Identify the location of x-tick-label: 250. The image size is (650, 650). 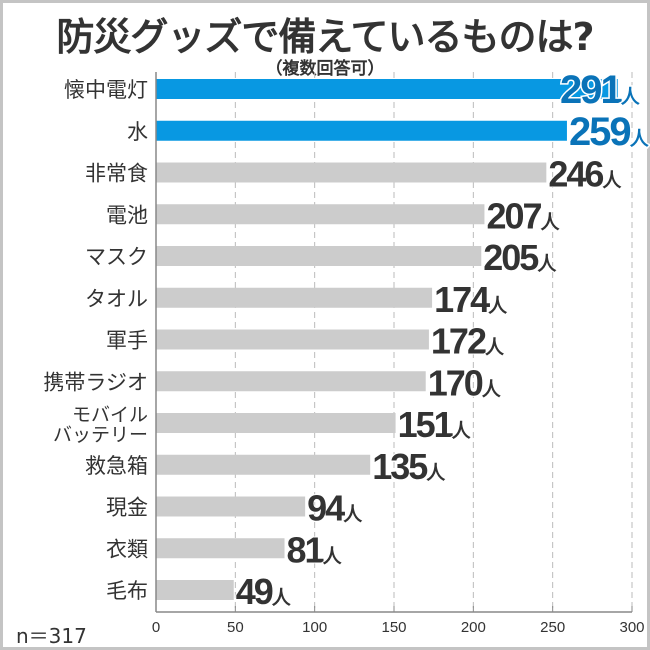
(552, 627).